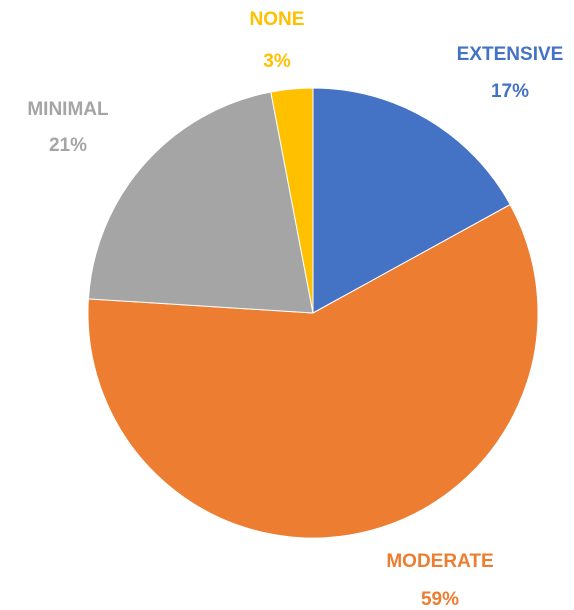  Describe the element at coordinates (510, 54) in the screenshot. I see `slice-category-label: EXTENSIVE` at that location.